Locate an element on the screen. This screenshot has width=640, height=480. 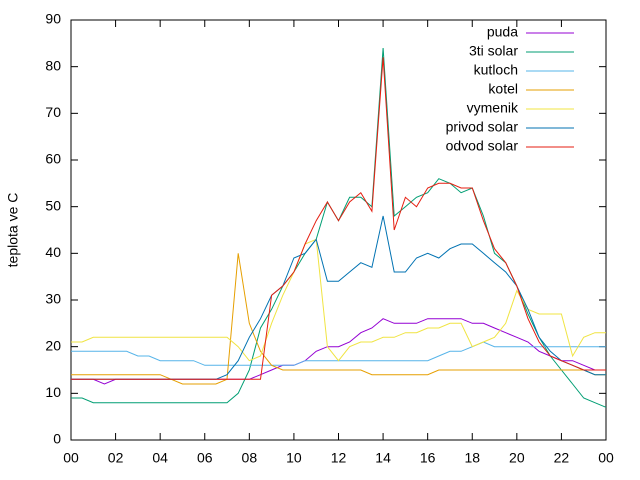
legend-label: odvod solar is located at coordinates (482, 146).